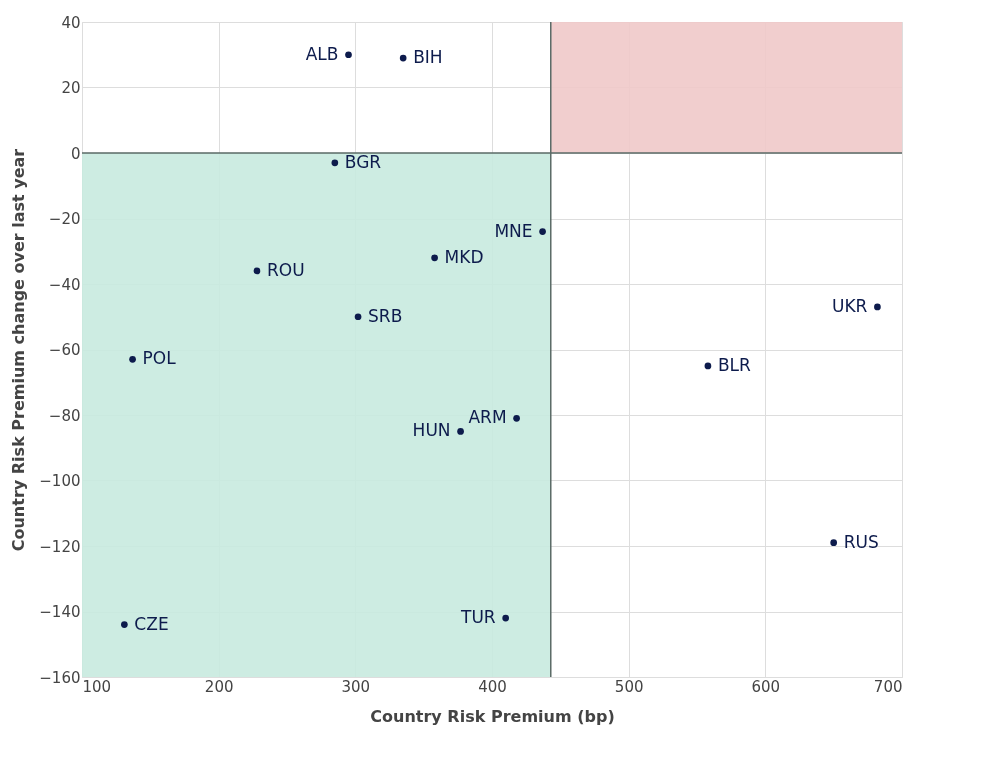  What do you see at coordinates (734, 364) in the screenshot?
I see `annotation: BLR` at bounding box center [734, 364].